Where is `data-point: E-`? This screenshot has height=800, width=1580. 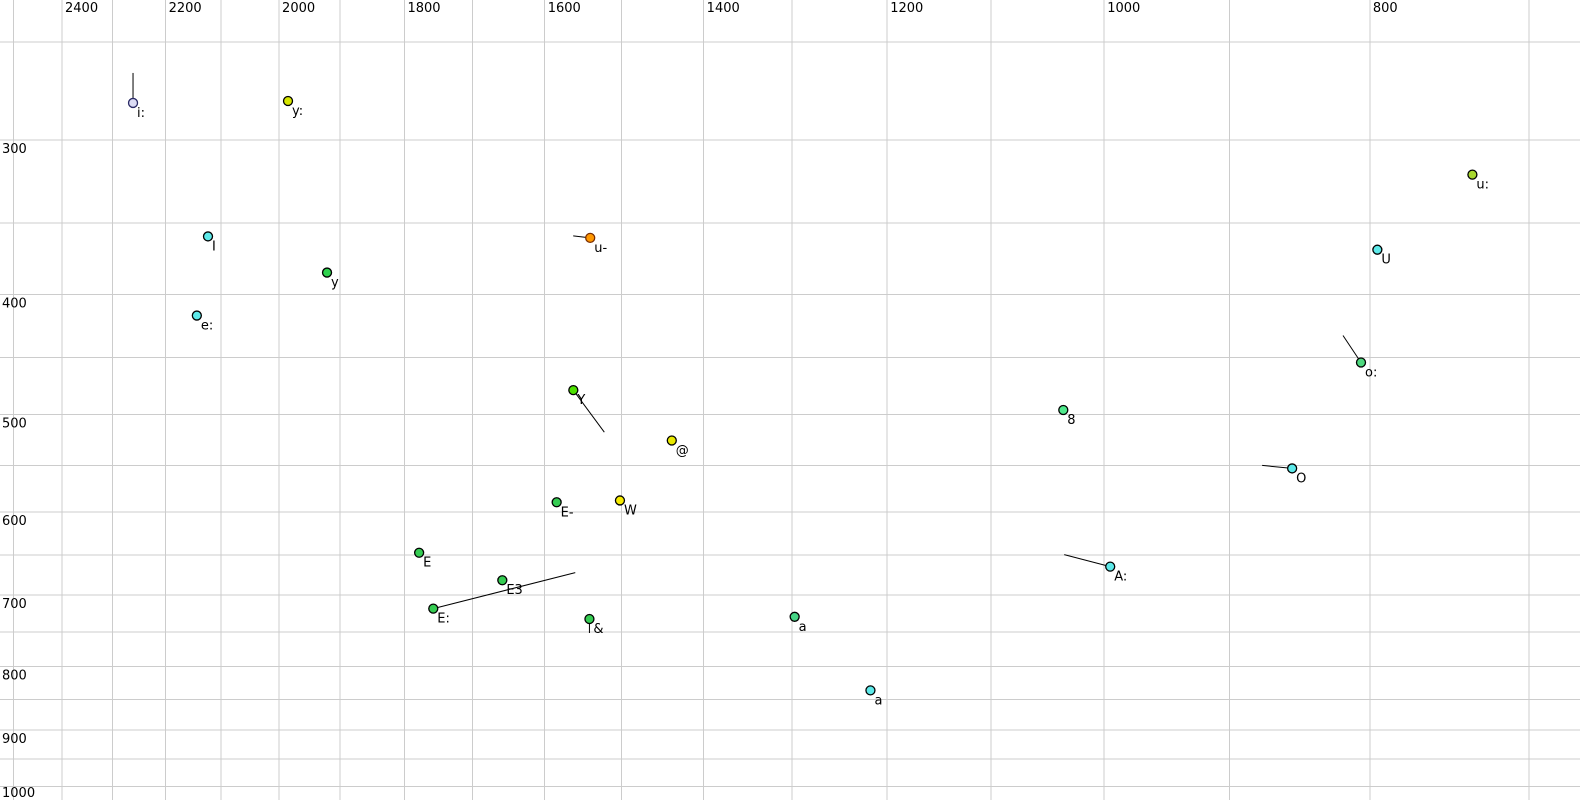
data-point: E- is located at coordinates (562, 508).